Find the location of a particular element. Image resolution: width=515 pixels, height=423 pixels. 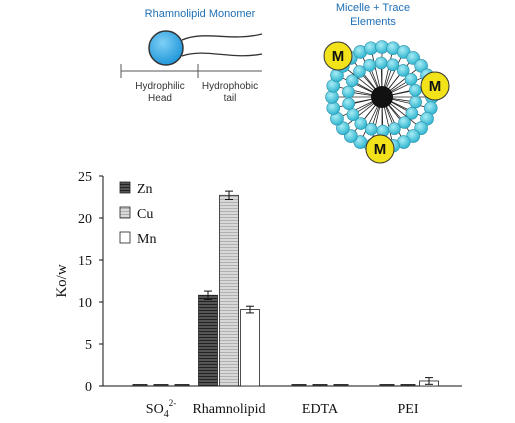

category-label: Rhamnolipid is located at coordinates (228, 409).